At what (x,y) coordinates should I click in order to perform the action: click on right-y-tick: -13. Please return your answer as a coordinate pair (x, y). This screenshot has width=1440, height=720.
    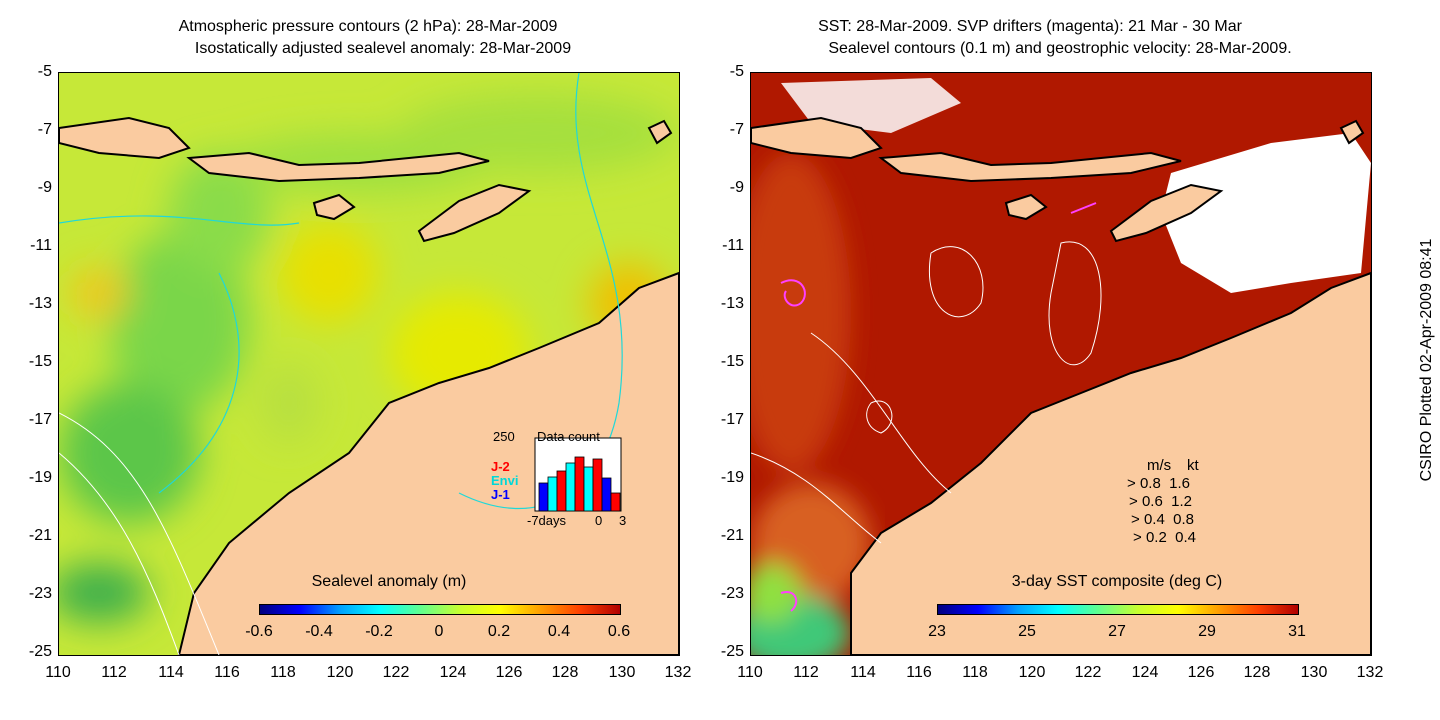
    Looking at the image, I should click on (732, 303).